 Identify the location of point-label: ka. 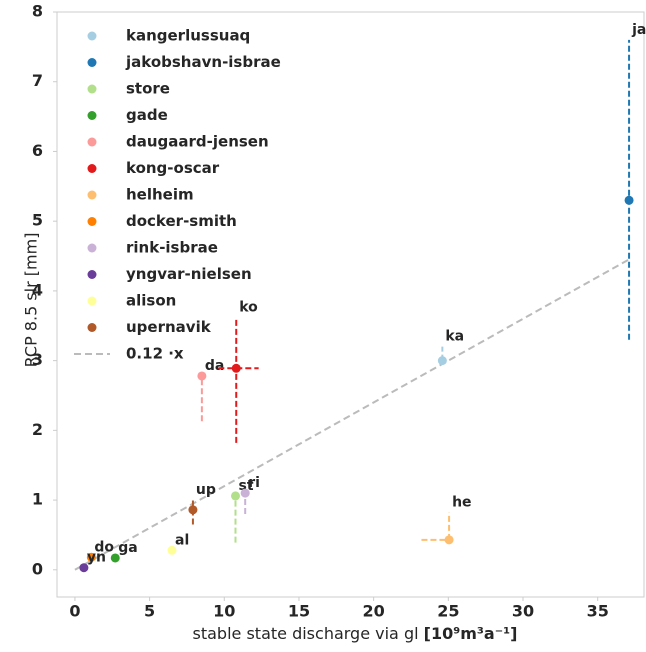
(454, 337).